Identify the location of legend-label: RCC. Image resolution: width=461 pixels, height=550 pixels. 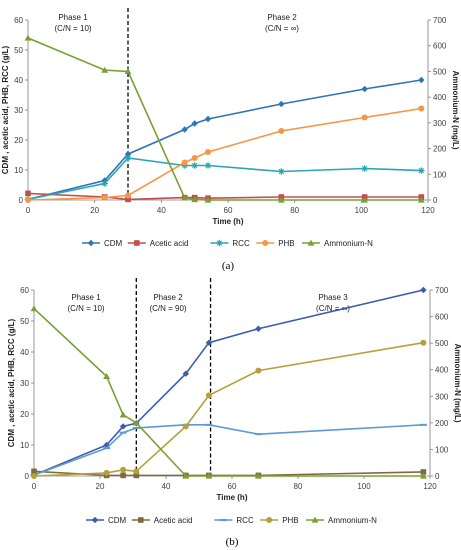
(241, 243).